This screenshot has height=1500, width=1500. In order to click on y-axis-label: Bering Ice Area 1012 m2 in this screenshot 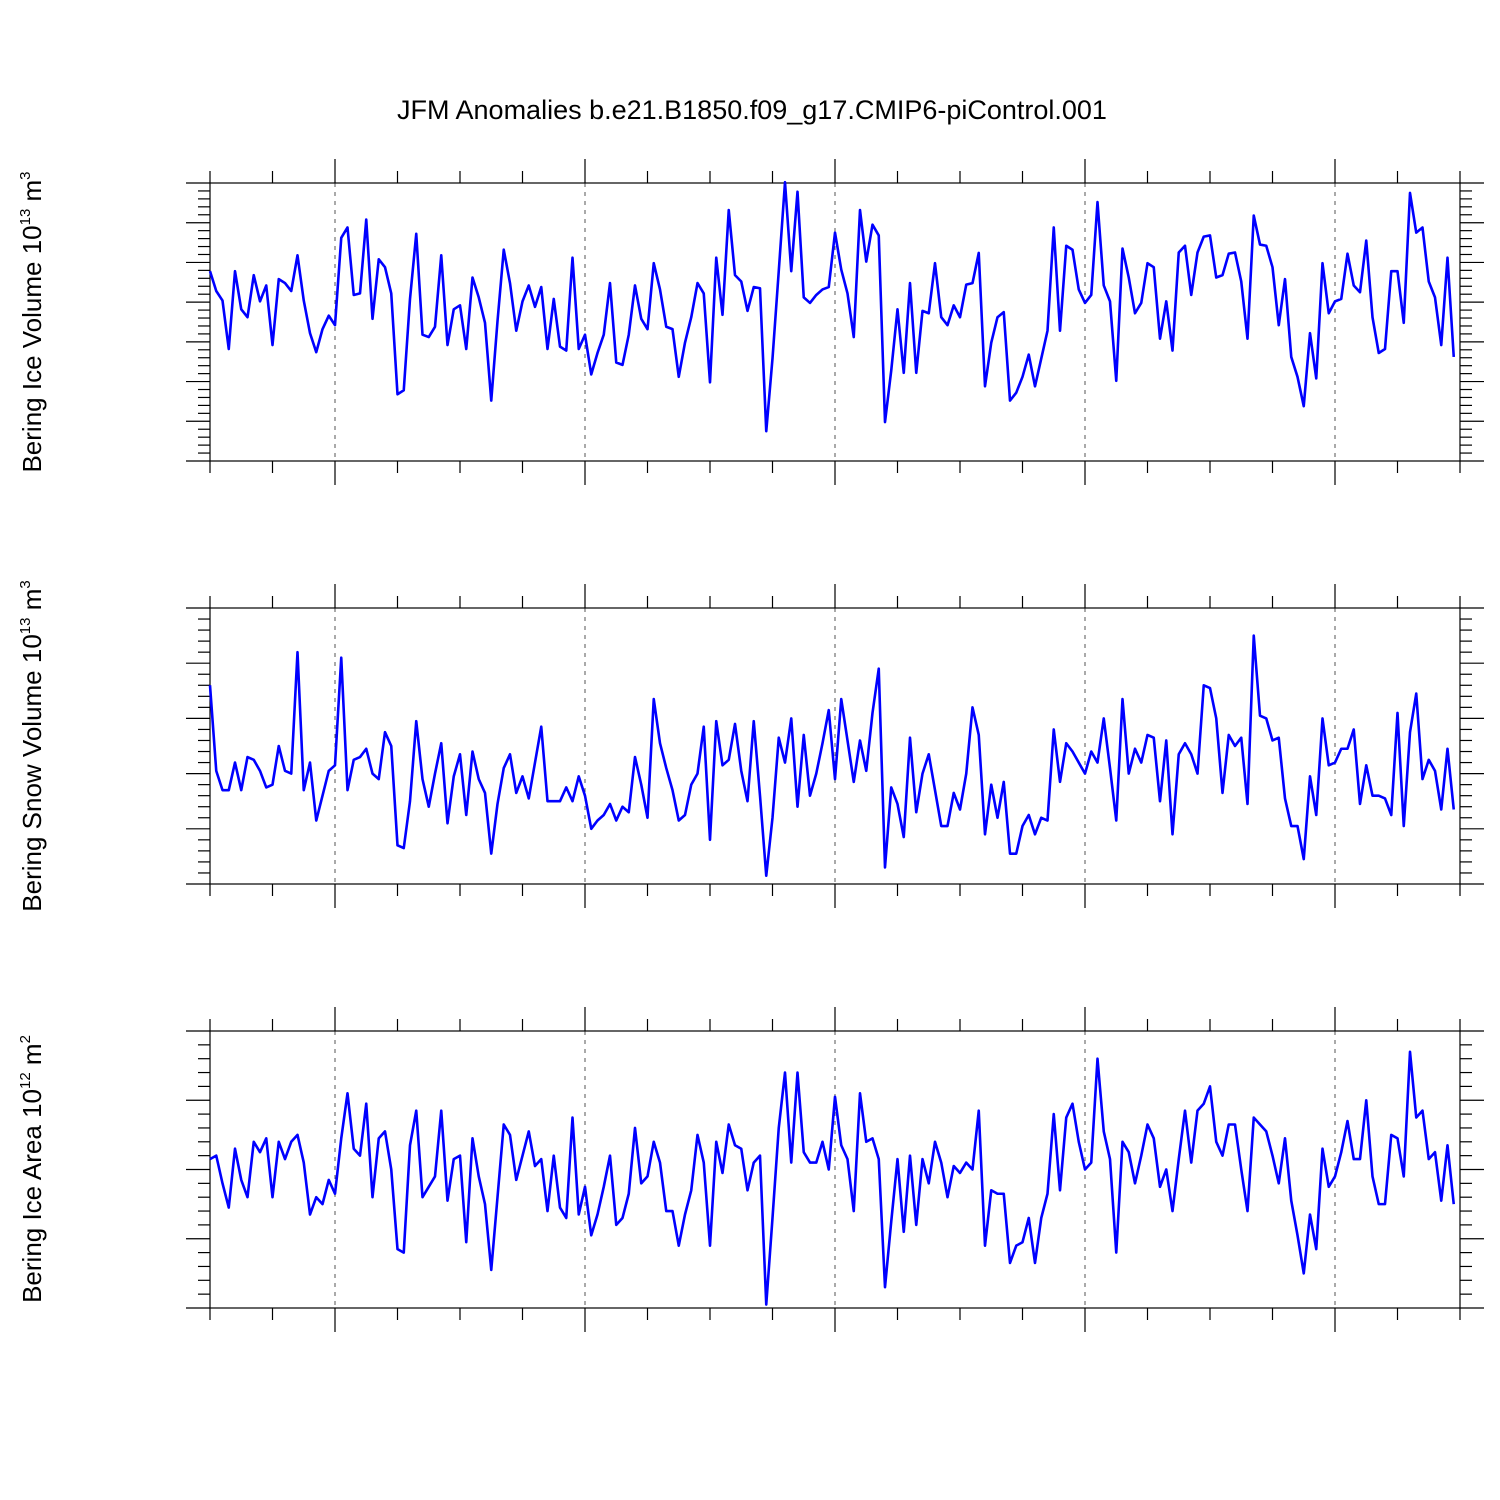, I will do `click(32, 1169)`.